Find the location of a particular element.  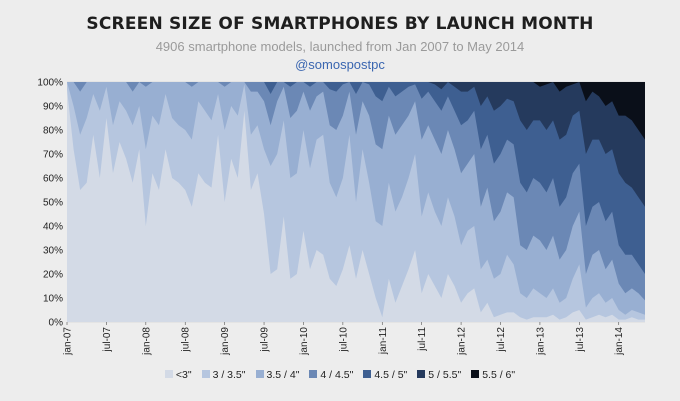

legend-item-5: 5 / 5.5" is located at coordinates (439, 375).